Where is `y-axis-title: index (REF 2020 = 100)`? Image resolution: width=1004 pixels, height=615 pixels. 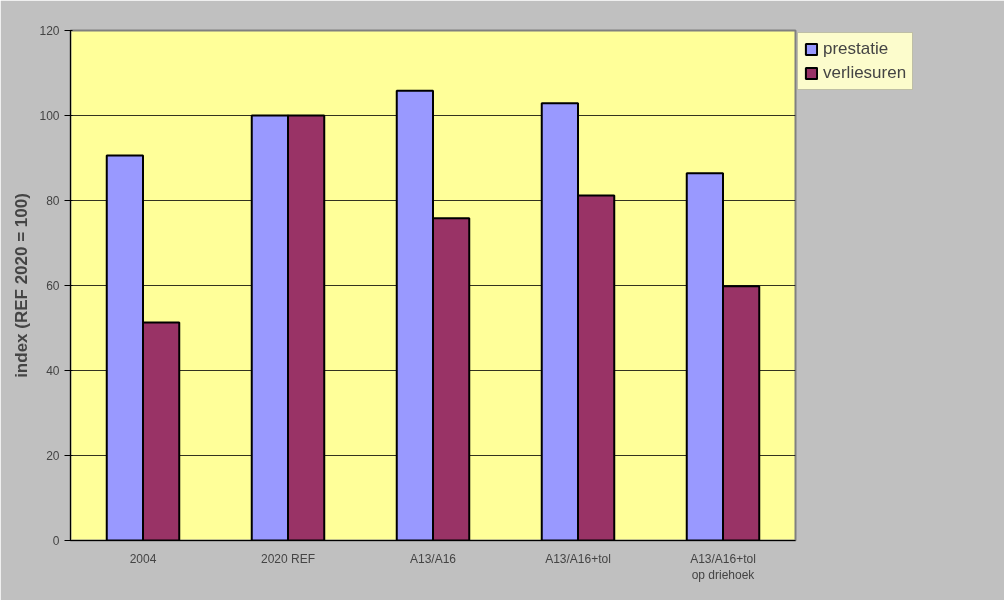
y-axis-title: index (REF 2020 = 100) is located at coordinates (22, 285).